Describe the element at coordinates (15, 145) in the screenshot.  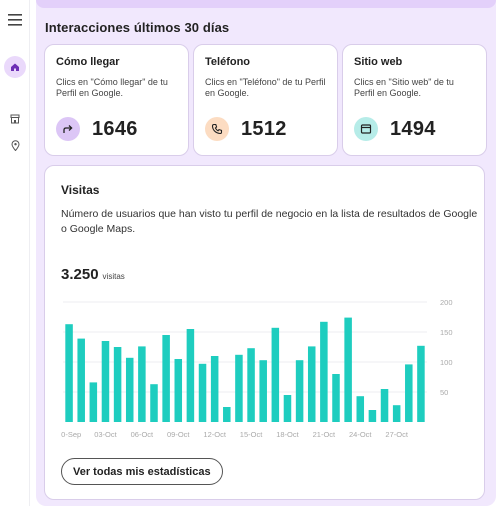
I see `location-pin-icon` at that location.